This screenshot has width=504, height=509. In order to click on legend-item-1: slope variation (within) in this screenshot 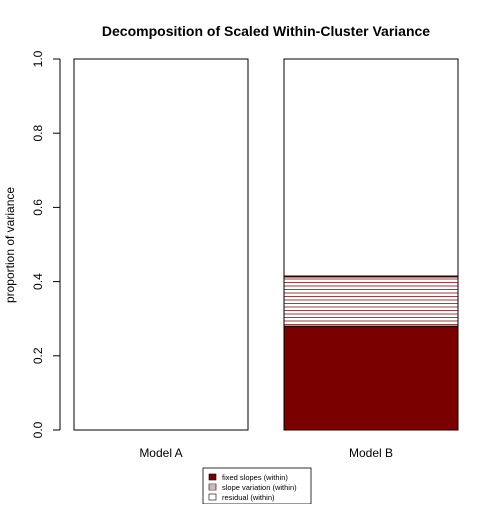, I will do `click(252, 487)`.